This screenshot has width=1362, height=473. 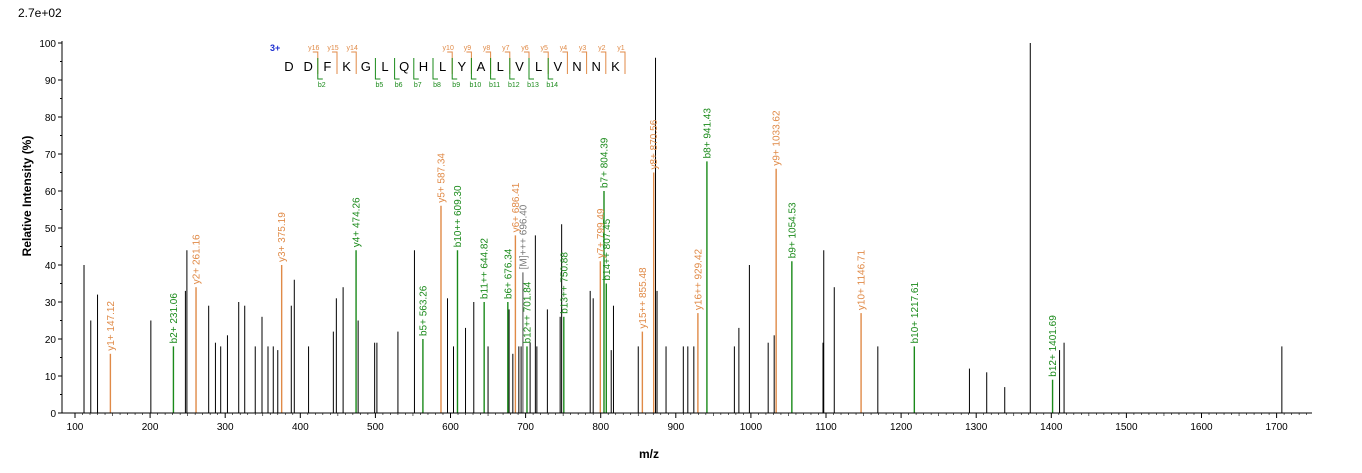 I want to click on b-ion-label: b5, so click(x=380, y=85).